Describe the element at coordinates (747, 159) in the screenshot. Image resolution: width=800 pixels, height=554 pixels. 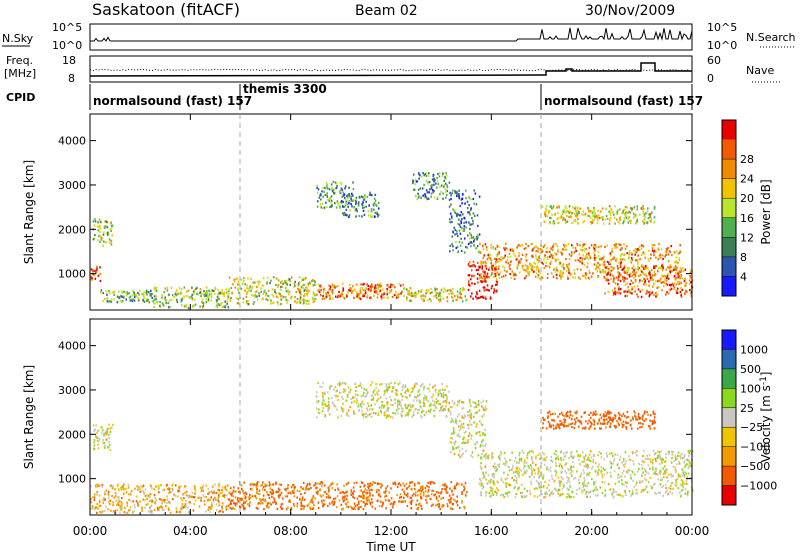
I see `power-colorbar-tick-label: 28` at that location.